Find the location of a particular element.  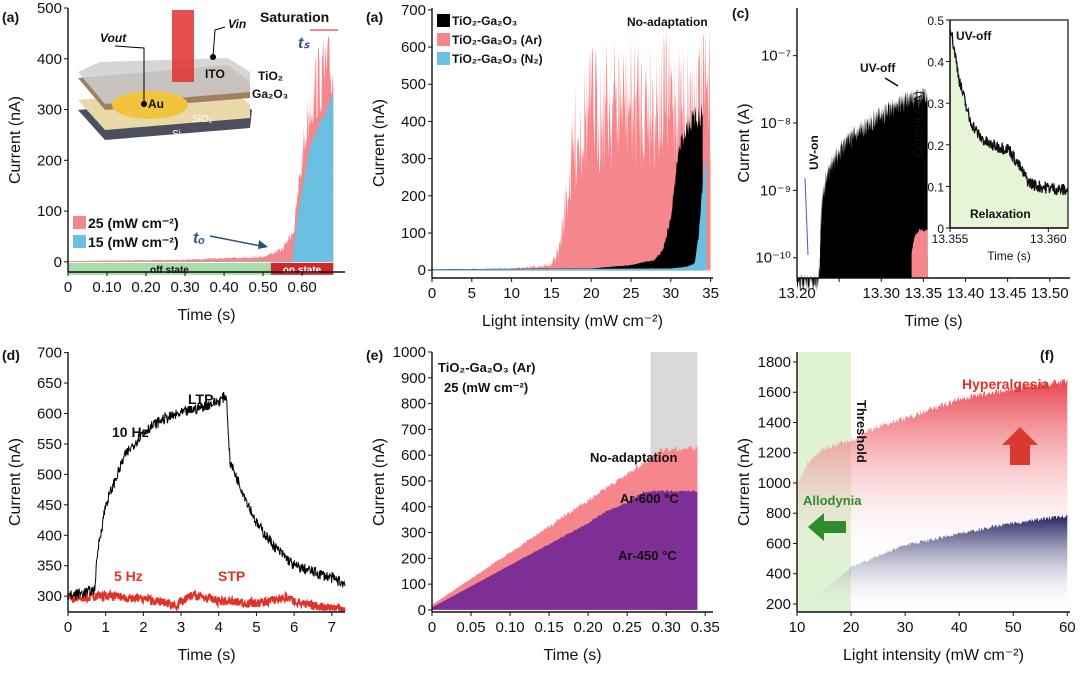

x-tick-label: 25 is located at coordinates (631, 293).